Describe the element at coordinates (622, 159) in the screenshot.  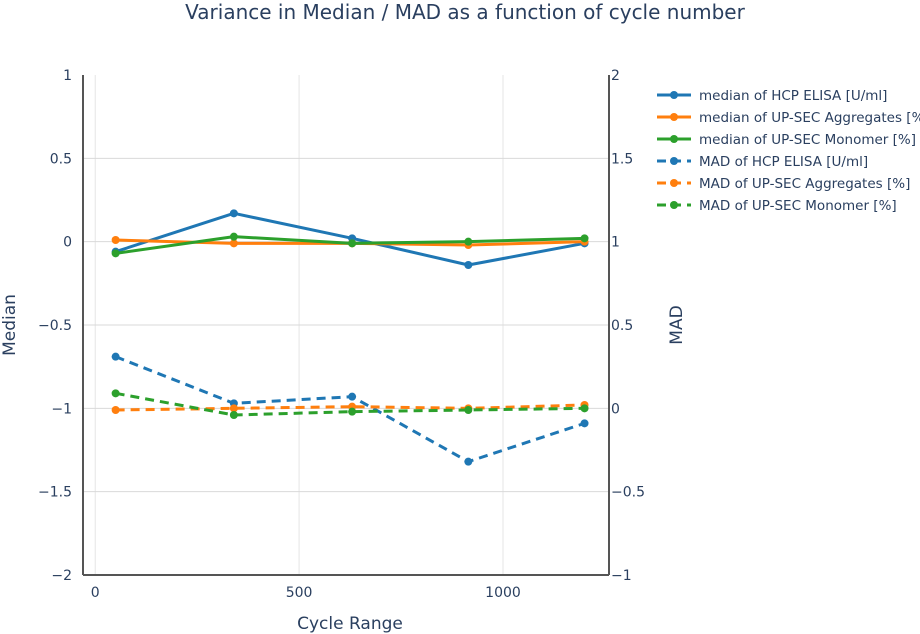
I see `y-right-tick-label: 1.5` at that location.